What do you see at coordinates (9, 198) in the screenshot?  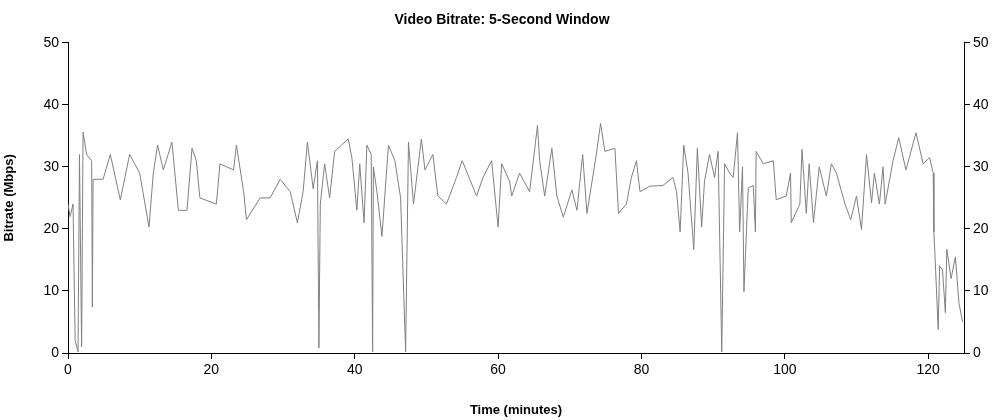 I see `y-axis-title: Bitrate (Mbps)` at bounding box center [9, 198].